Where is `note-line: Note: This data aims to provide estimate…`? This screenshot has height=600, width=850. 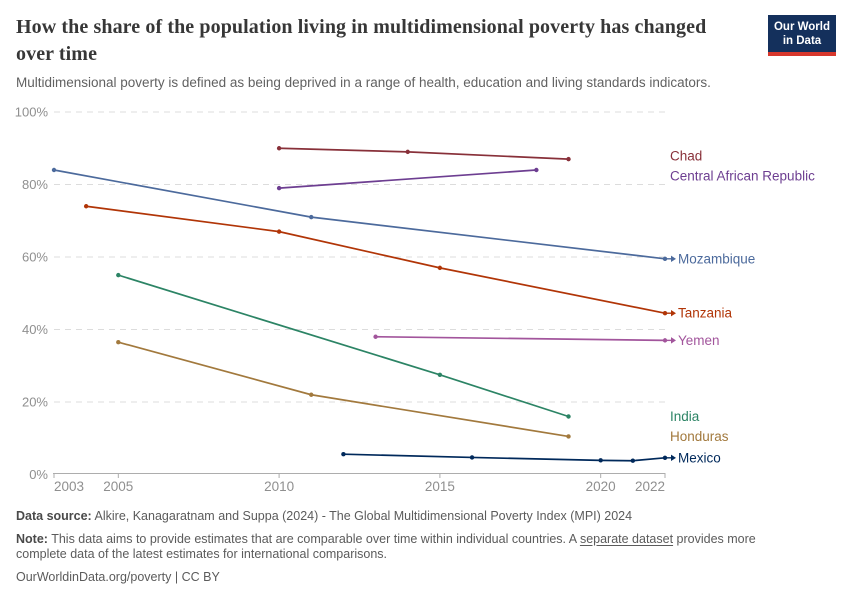
note-line: Note: This data aims to provide estimate… is located at coordinates (405, 547).